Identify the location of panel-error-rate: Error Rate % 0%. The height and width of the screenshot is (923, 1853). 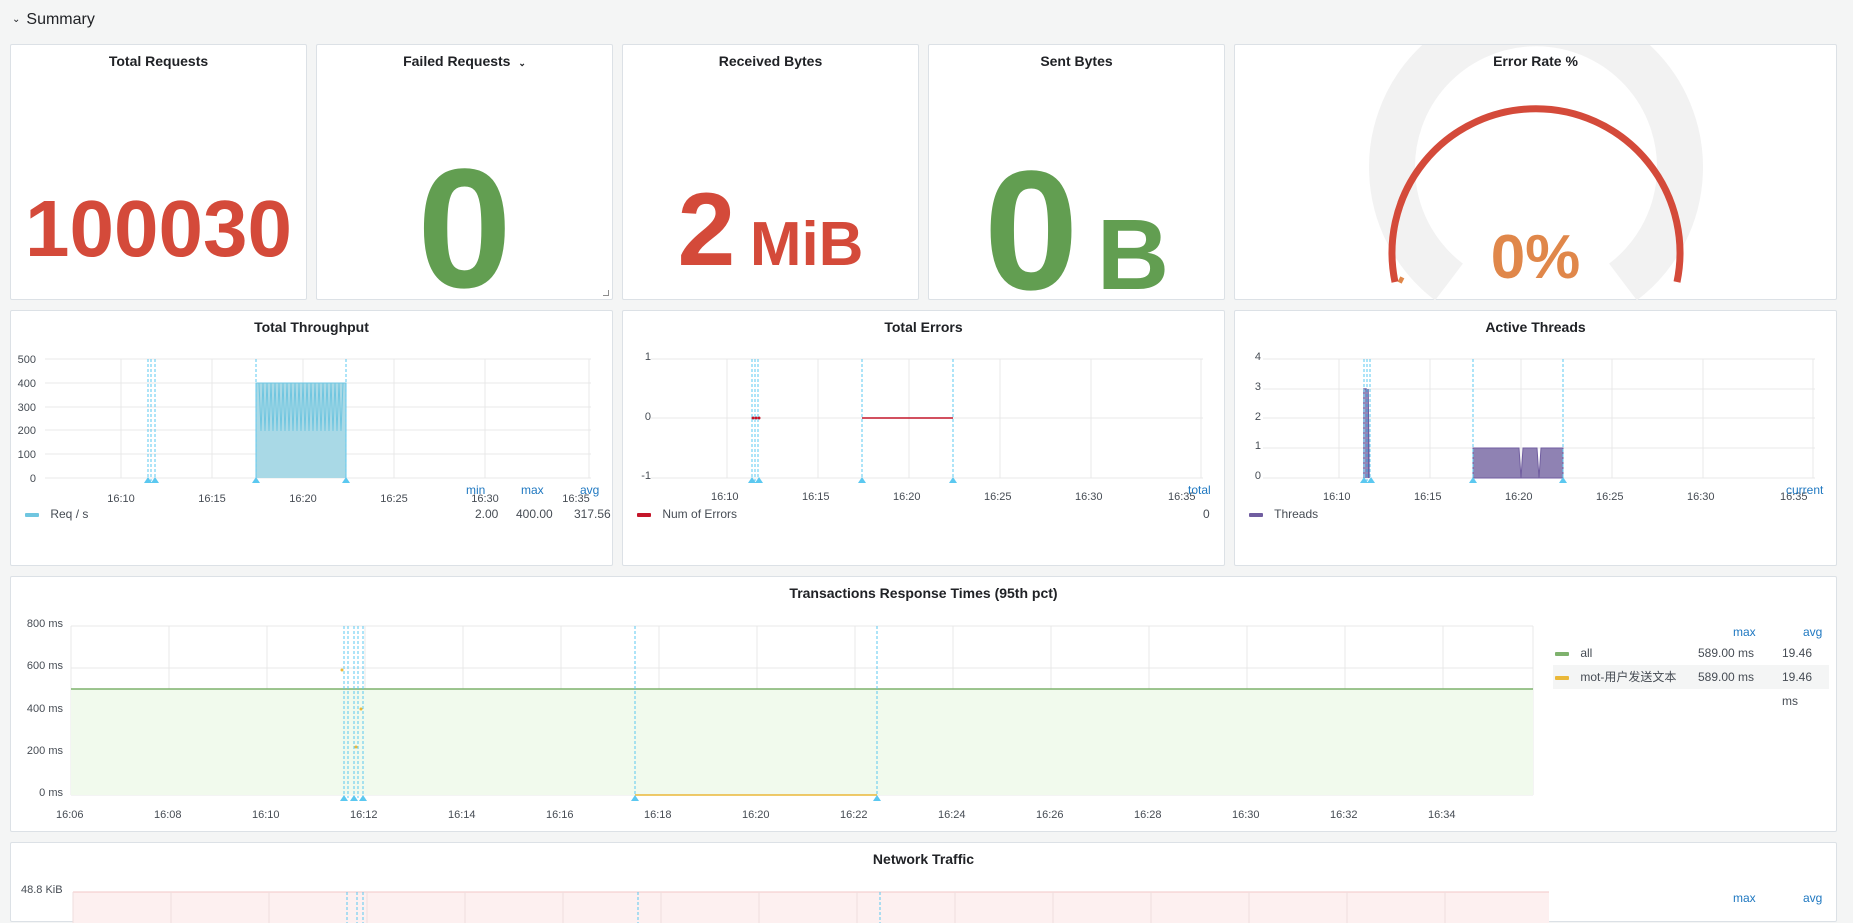
(1535, 172).